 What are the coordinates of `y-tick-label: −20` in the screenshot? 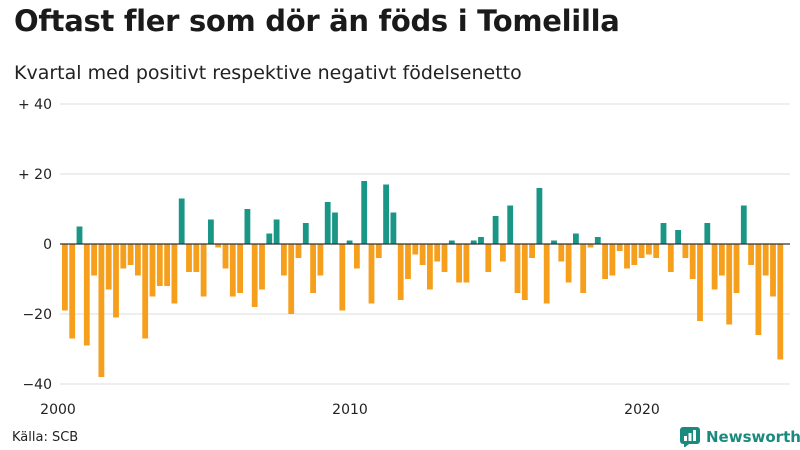 It's located at (37, 315).